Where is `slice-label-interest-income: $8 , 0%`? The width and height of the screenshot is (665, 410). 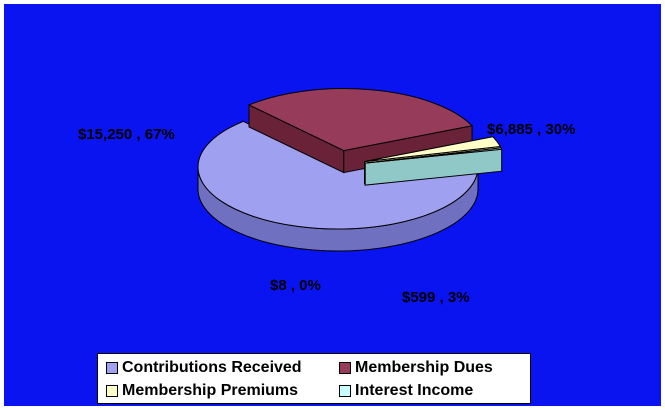
slice-label-interest-income: $8 , 0% is located at coordinates (295, 285).